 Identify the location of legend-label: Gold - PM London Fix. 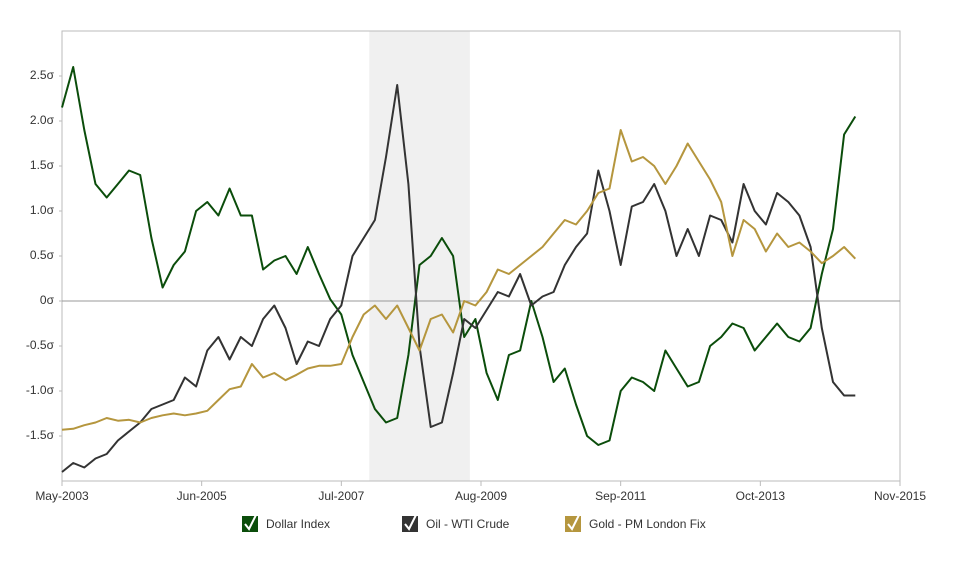
(647, 524).